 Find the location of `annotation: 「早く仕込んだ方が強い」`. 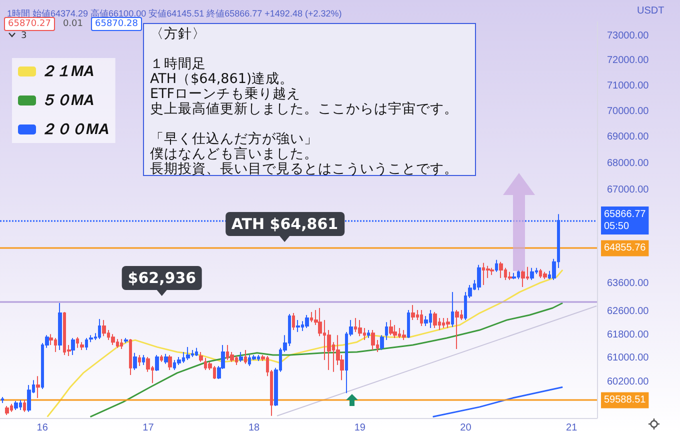

annotation: 「早く仕込んだ方が強い」 is located at coordinates (234, 139).